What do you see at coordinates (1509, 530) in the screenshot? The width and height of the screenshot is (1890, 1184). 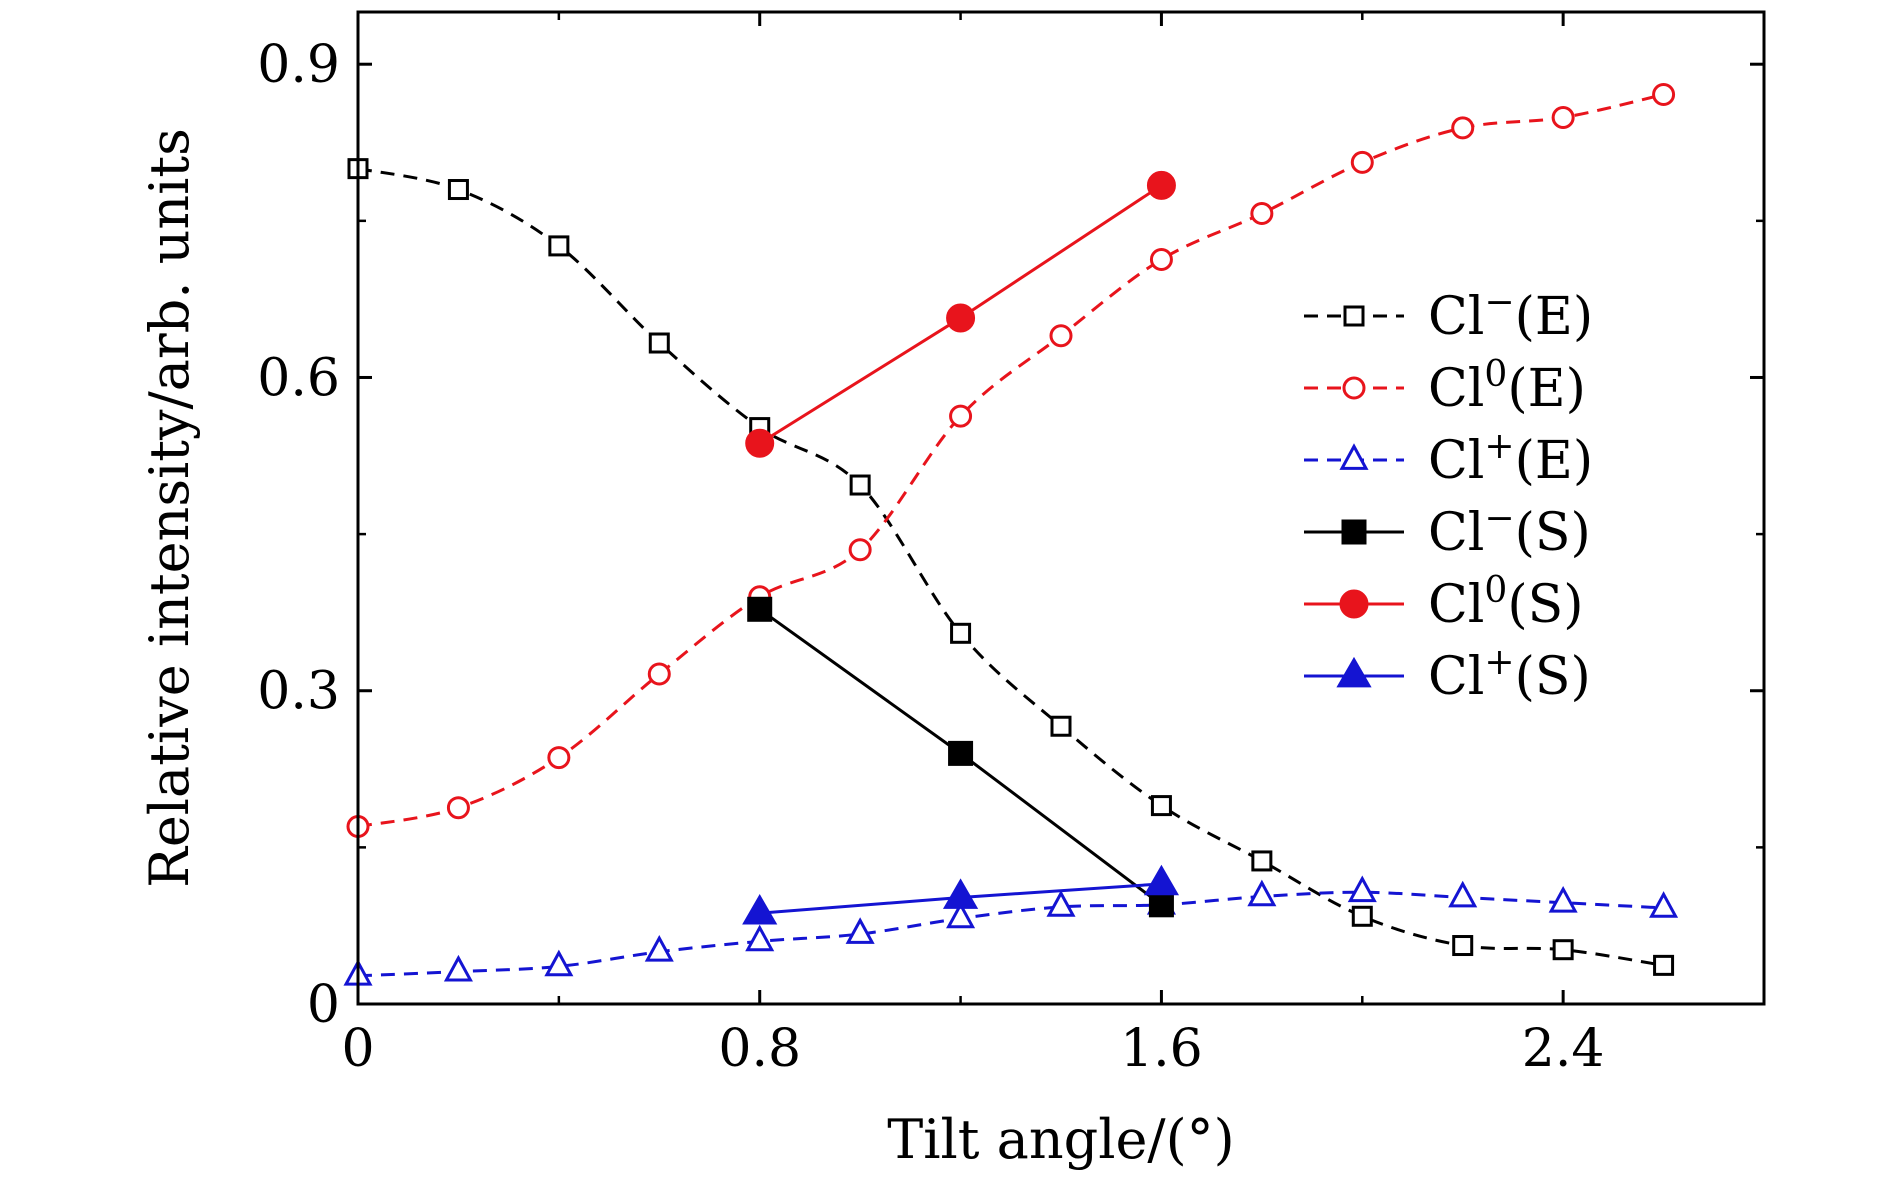 I see `legend-label: Cl−(S)` at bounding box center [1509, 530].